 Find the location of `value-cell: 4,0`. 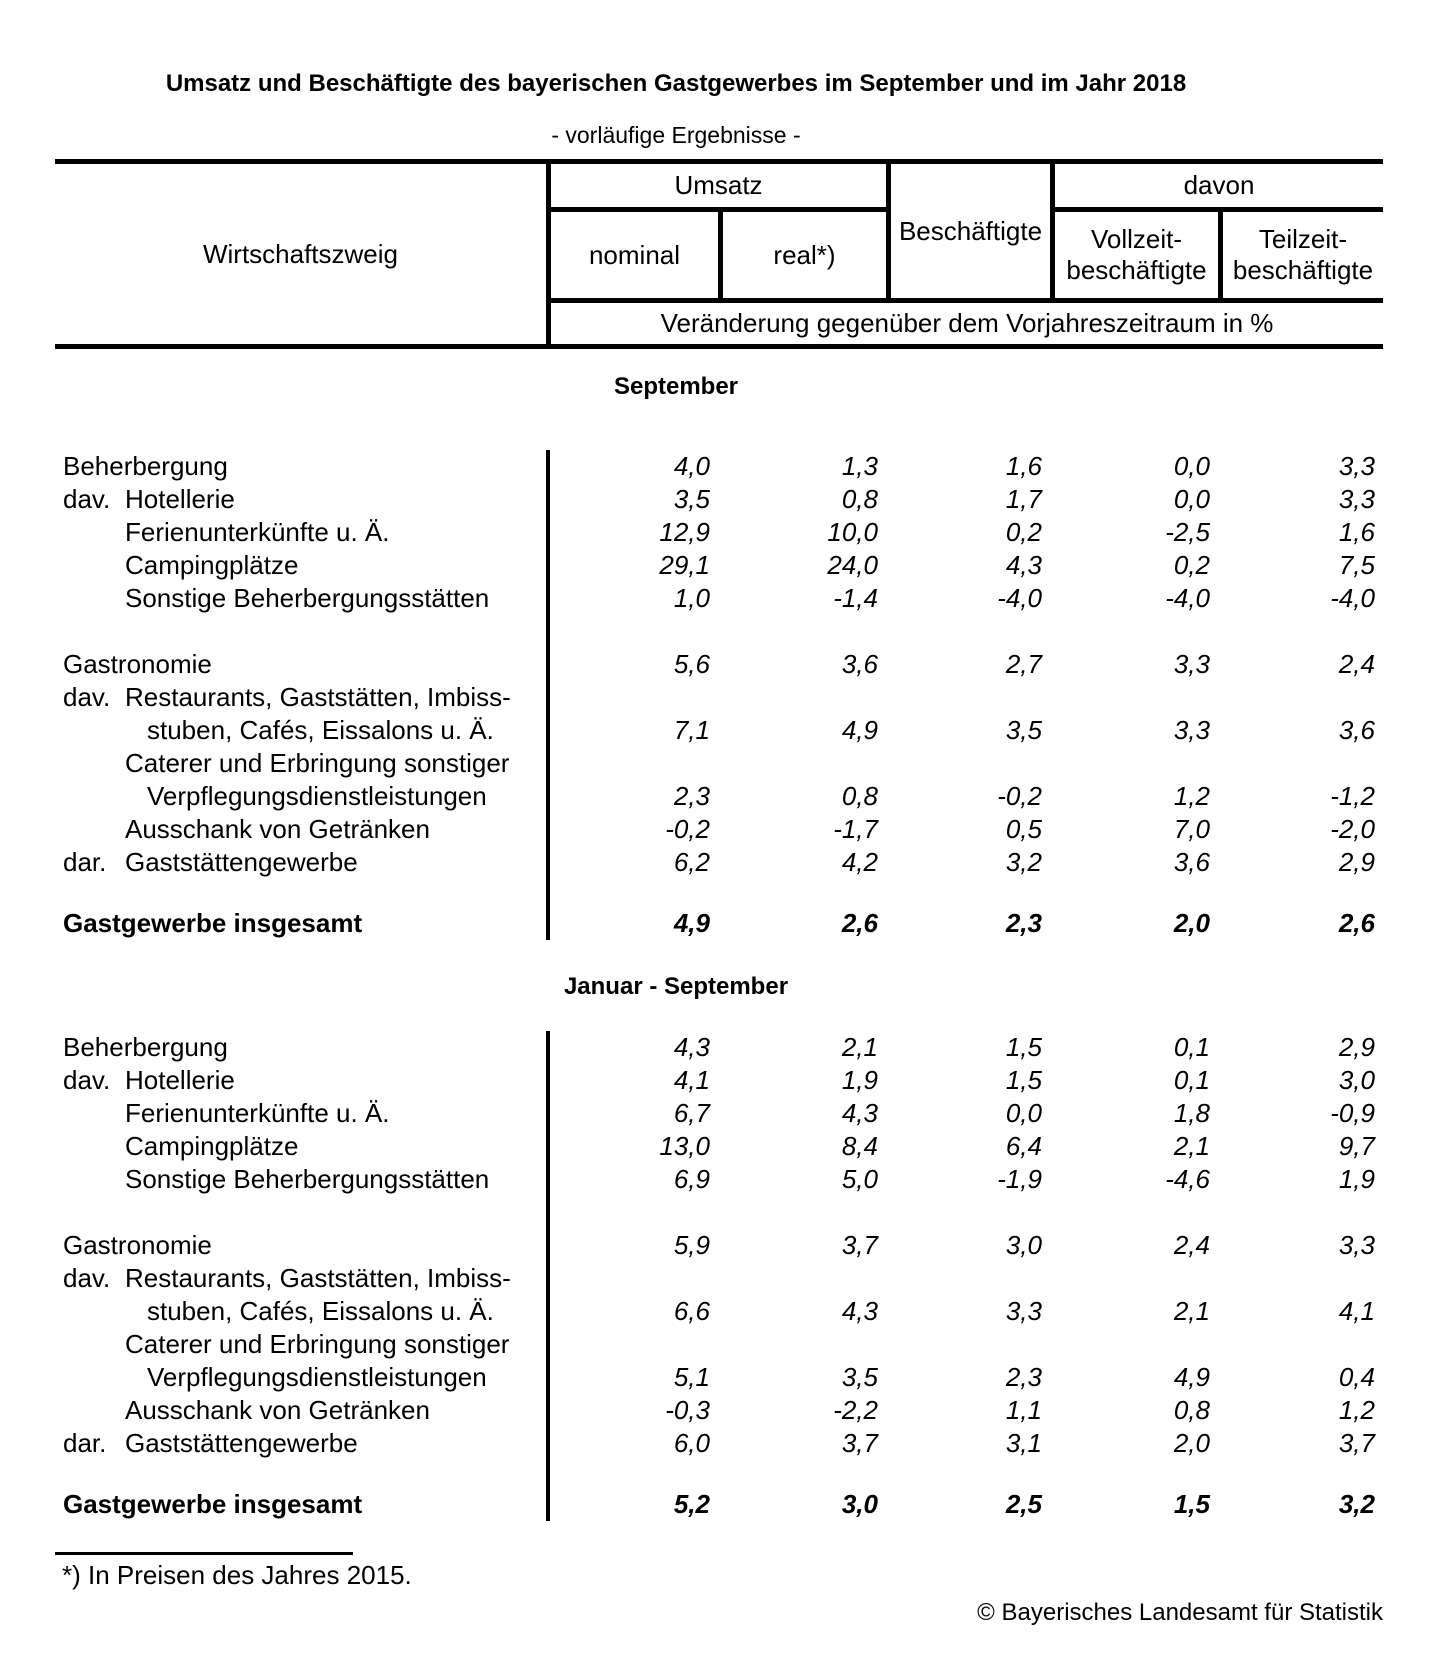

value-cell: 4,0 is located at coordinates (691, 466).